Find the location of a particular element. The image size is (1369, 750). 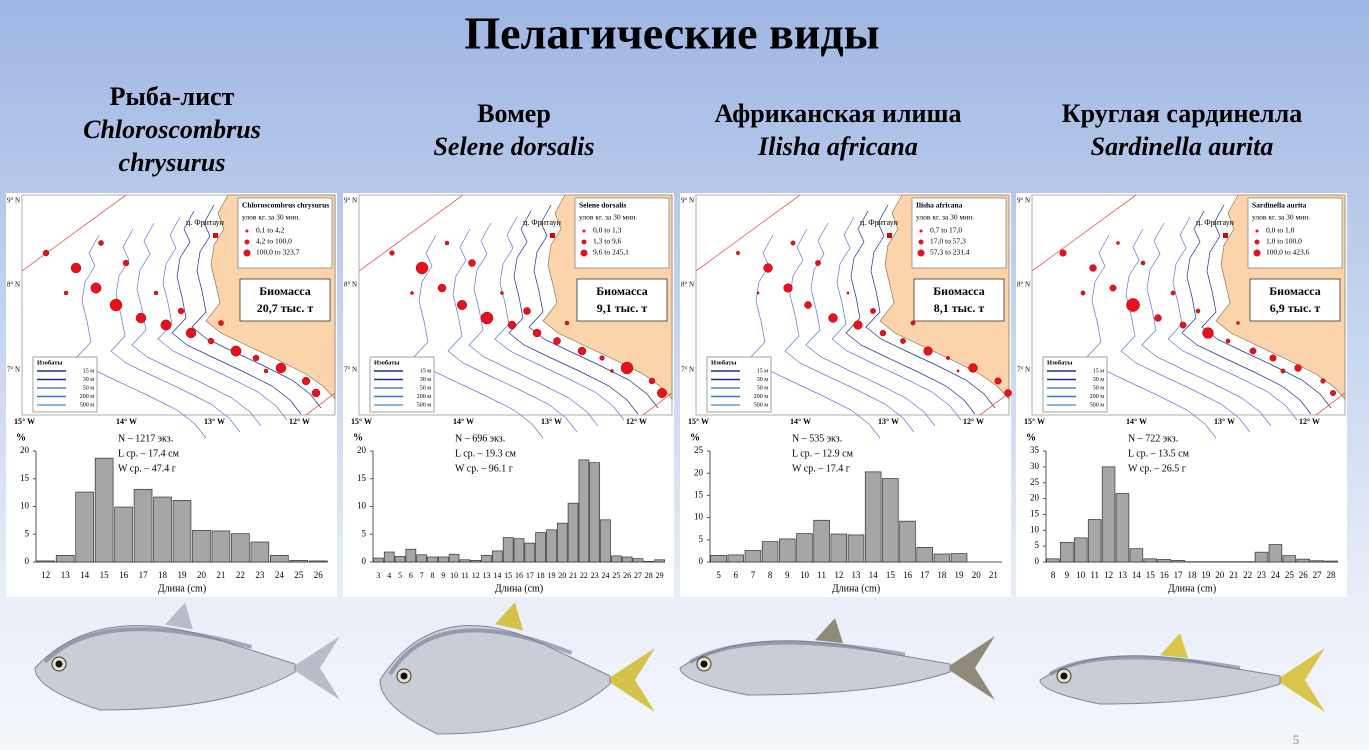

biomass-value: 8,1 тыс. т is located at coordinates (959, 308).